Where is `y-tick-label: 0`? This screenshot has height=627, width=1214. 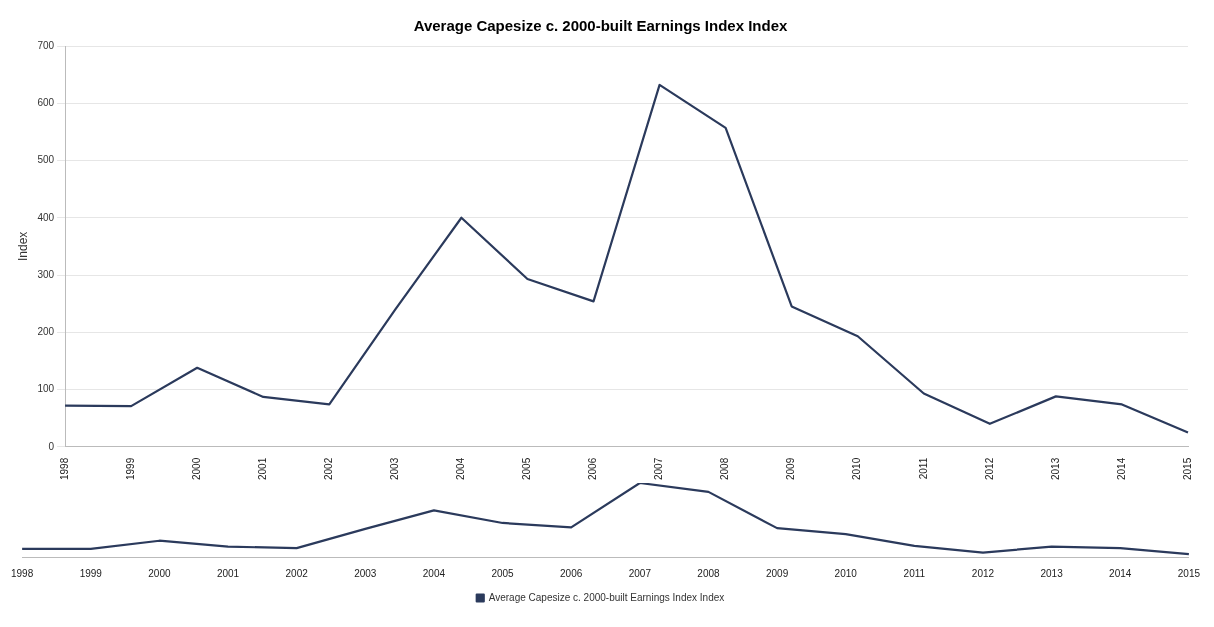 y-tick-label: 0 is located at coordinates (51, 446).